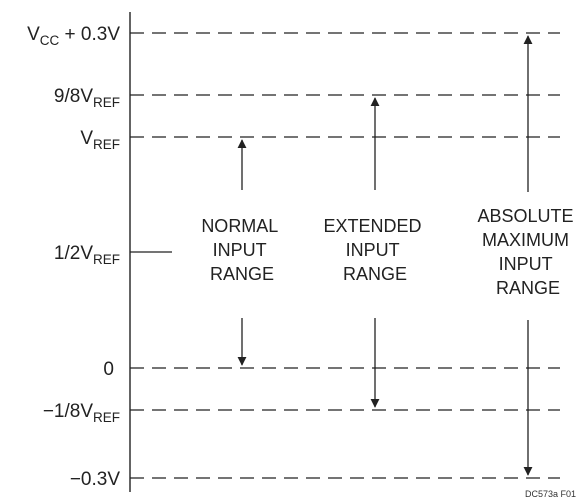 The width and height of the screenshot is (582, 502). I want to click on level-label-minus-1-8-vref: −1/8VREF, so click(81, 413).